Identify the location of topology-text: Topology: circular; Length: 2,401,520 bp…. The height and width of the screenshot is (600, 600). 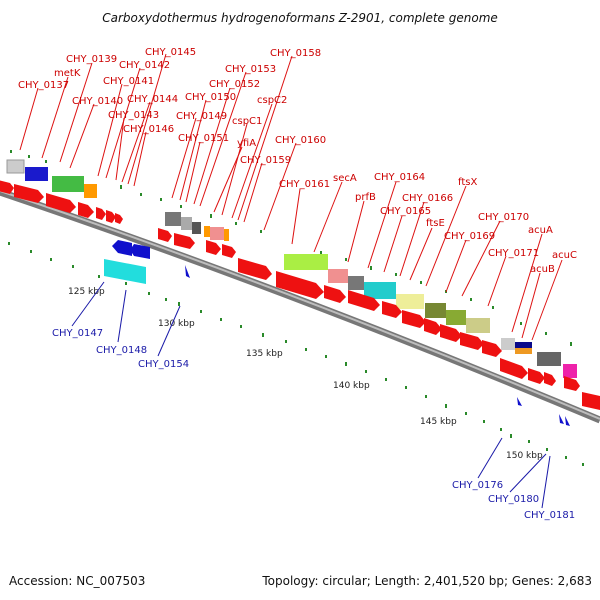
(426, 581).